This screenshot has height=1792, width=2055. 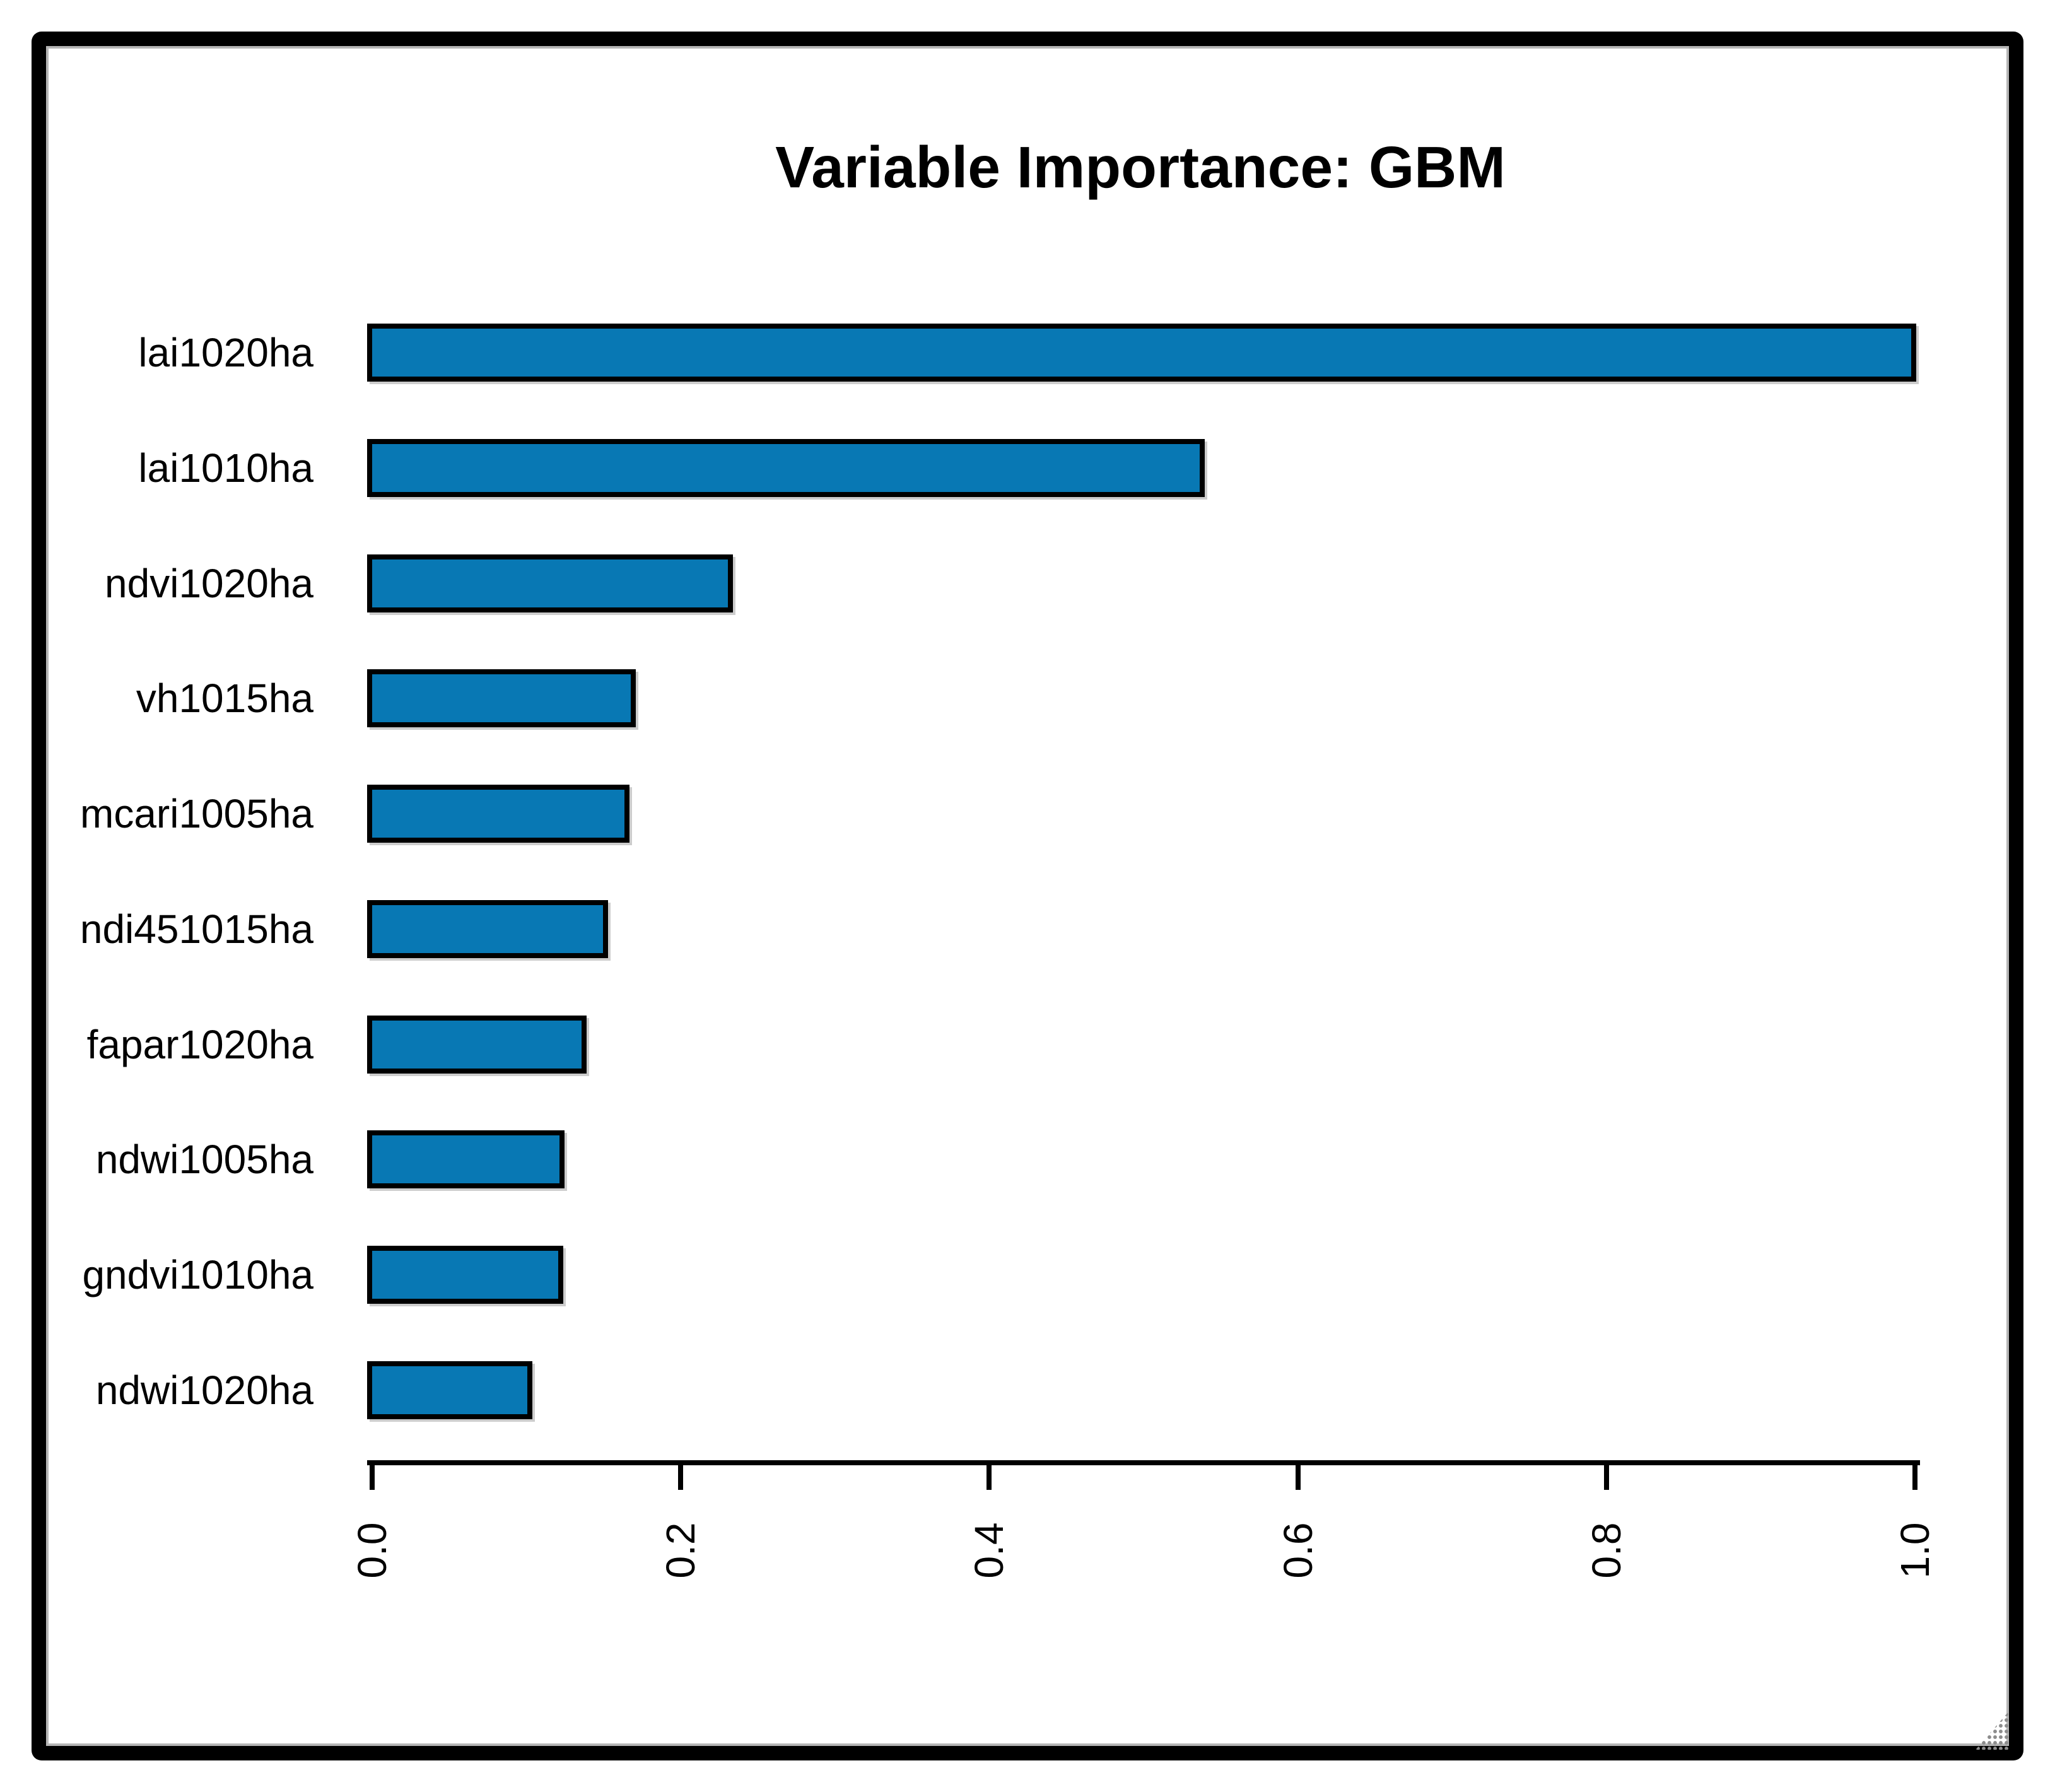 I want to click on category-label-lai1020ha: lai1020ha, so click(x=225, y=352).